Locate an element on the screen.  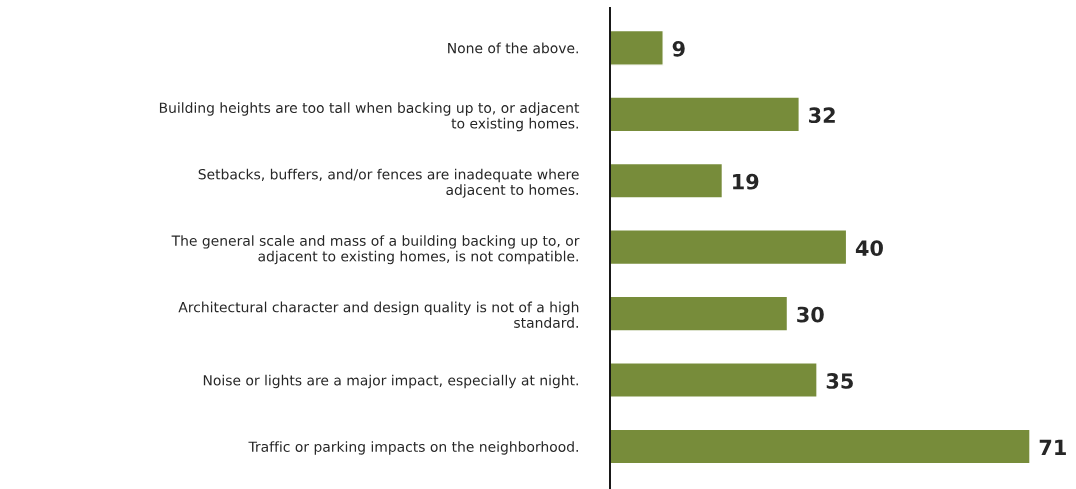
y-tick-label: Noise or lights are a major impact, especially at night. is located at coordinates (390, 381).